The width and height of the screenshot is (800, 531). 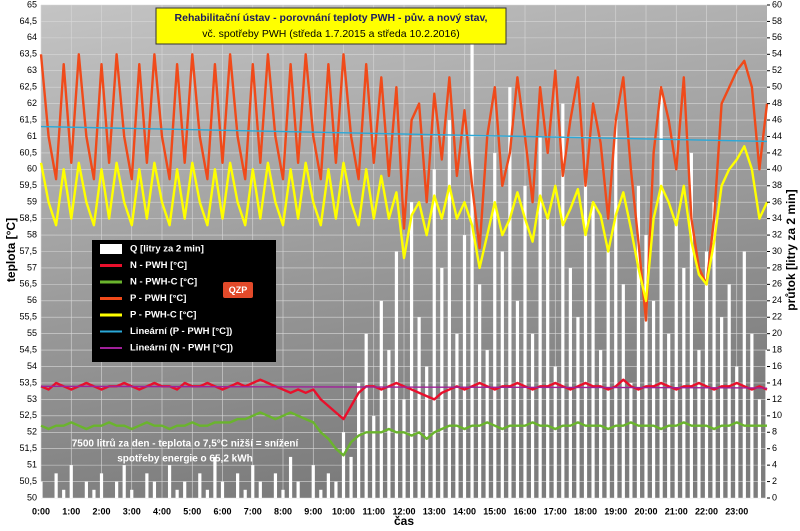 I want to click on y2-tick-label: 32, so click(x=777, y=234).